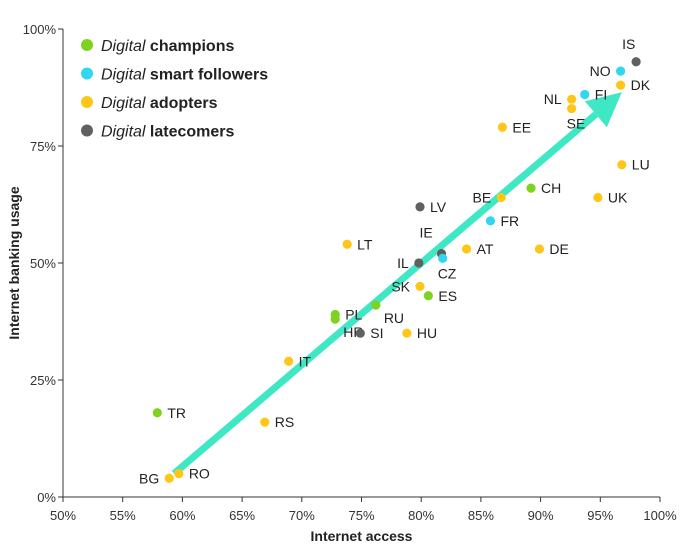 Image resolution: width=690 pixels, height=552 pixels. Describe the element at coordinates (199, 474) in the screenshot. I see `point-label-ro: RO` at that location.